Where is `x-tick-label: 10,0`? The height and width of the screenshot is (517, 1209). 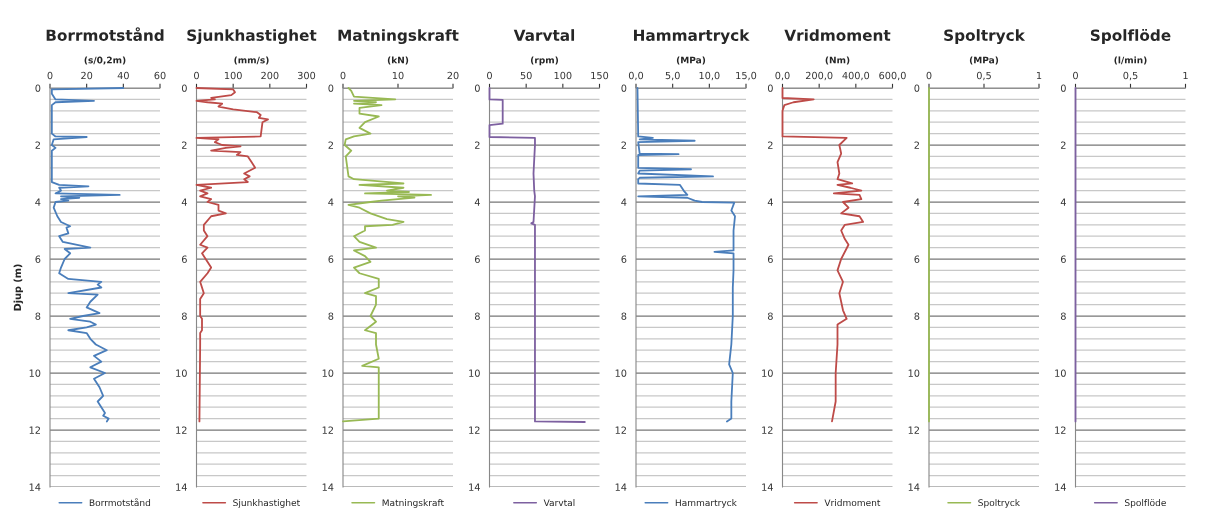 x-tick-label: 10,0 is located at coordinates (709, 76).